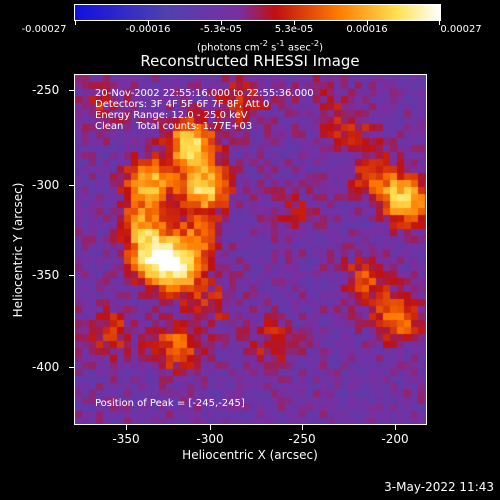  I want to click on colorbar-units: (photons cm-2 s-1 asec-2), so click(260, 46).